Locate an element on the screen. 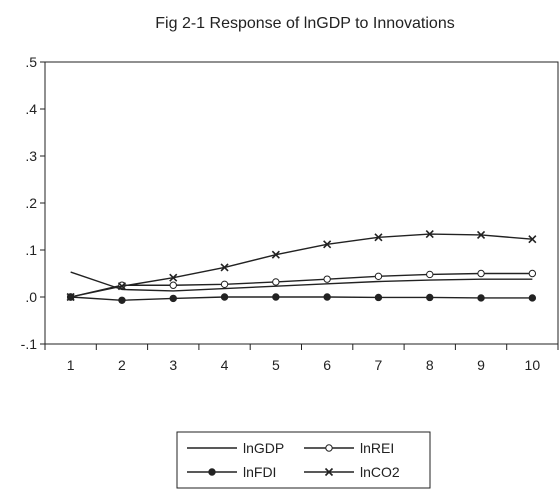 This screenshot has width=559, height=493. x-tick-label: 7 is located at coordinates (379, 365).